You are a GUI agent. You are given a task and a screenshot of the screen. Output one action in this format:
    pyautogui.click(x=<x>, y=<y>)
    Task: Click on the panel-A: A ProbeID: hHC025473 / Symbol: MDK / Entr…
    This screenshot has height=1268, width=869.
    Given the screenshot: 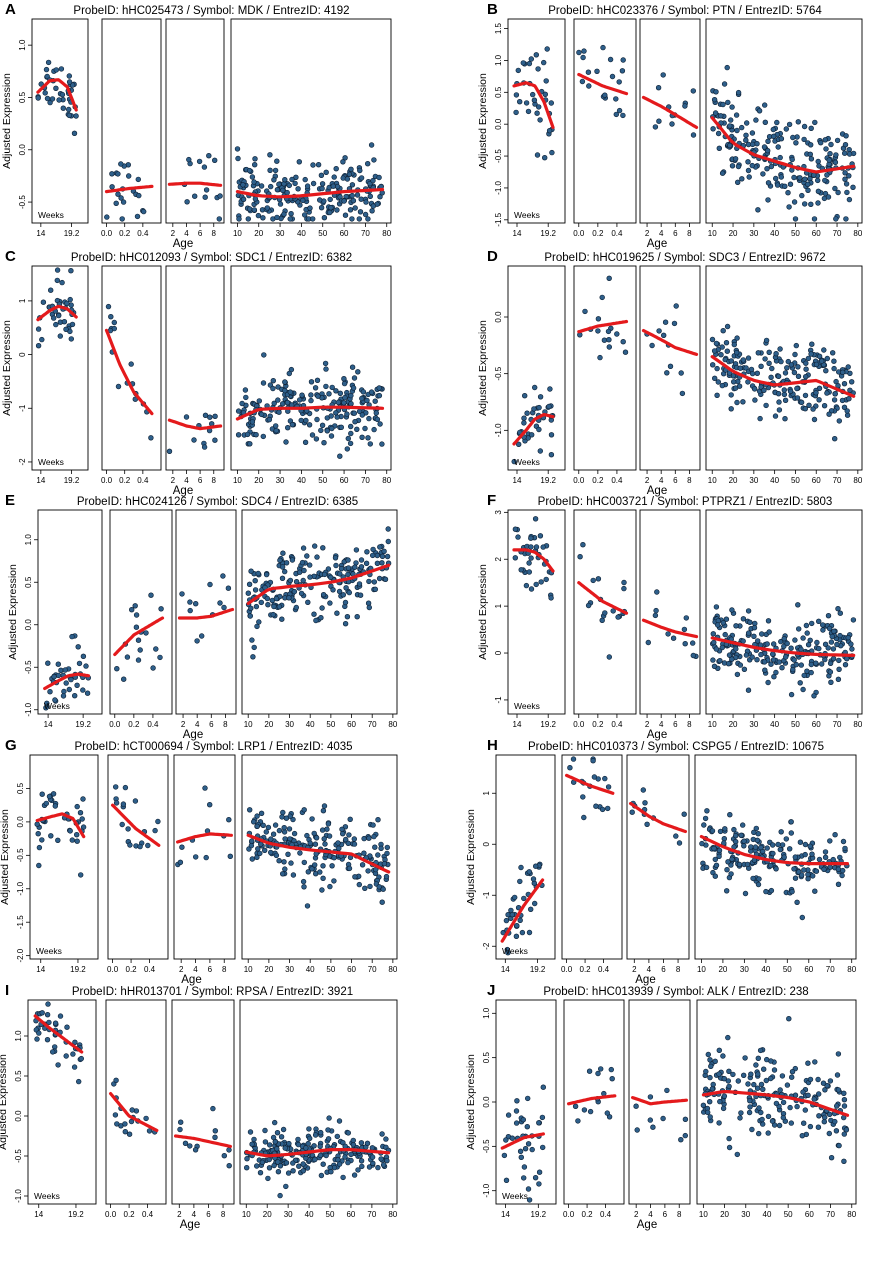 What is the action you would take?
    pyautogui.click(x=196, y=125)
    